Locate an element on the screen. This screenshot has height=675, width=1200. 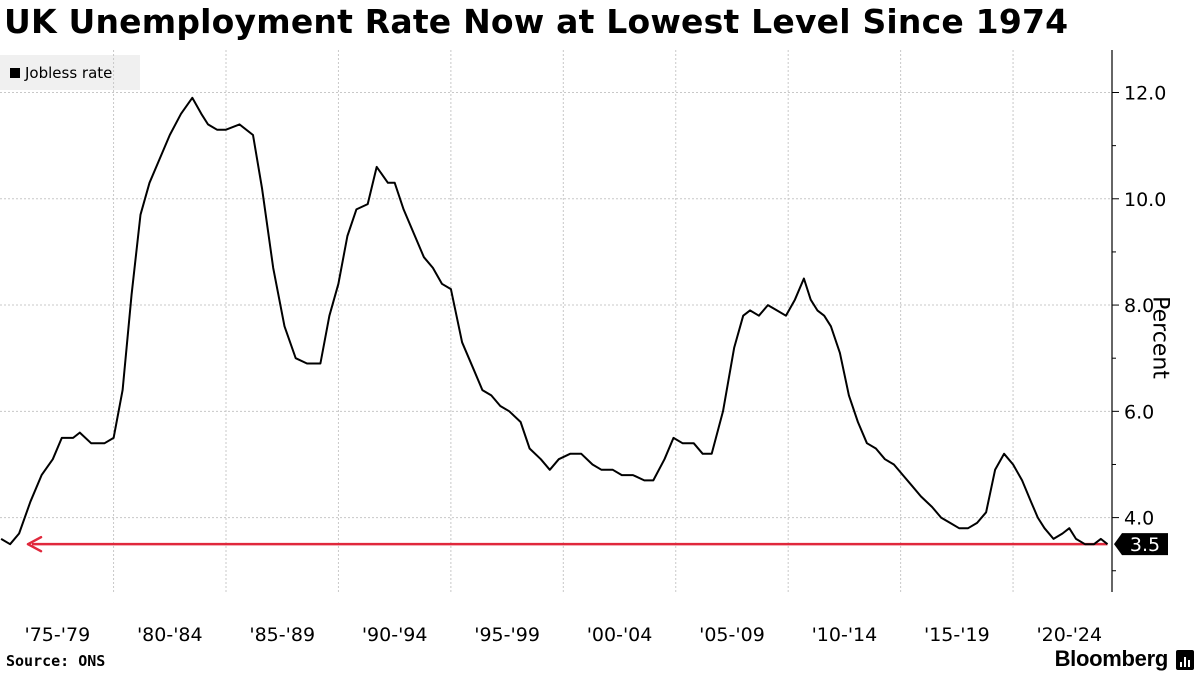
y-tick-label: 10.0 is located at coordinates (1145, 200).